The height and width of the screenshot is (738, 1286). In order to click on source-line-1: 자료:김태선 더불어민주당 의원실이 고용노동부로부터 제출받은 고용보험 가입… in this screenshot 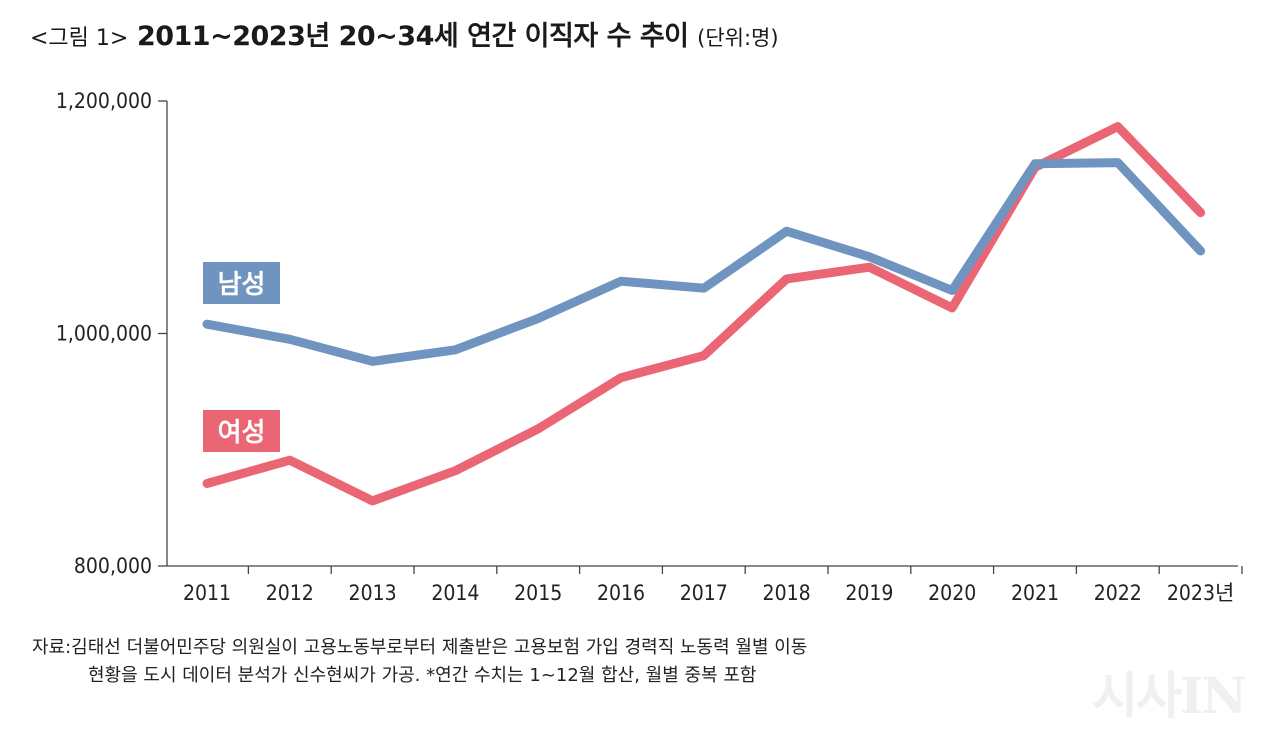, I will do `click(420, 647)`.